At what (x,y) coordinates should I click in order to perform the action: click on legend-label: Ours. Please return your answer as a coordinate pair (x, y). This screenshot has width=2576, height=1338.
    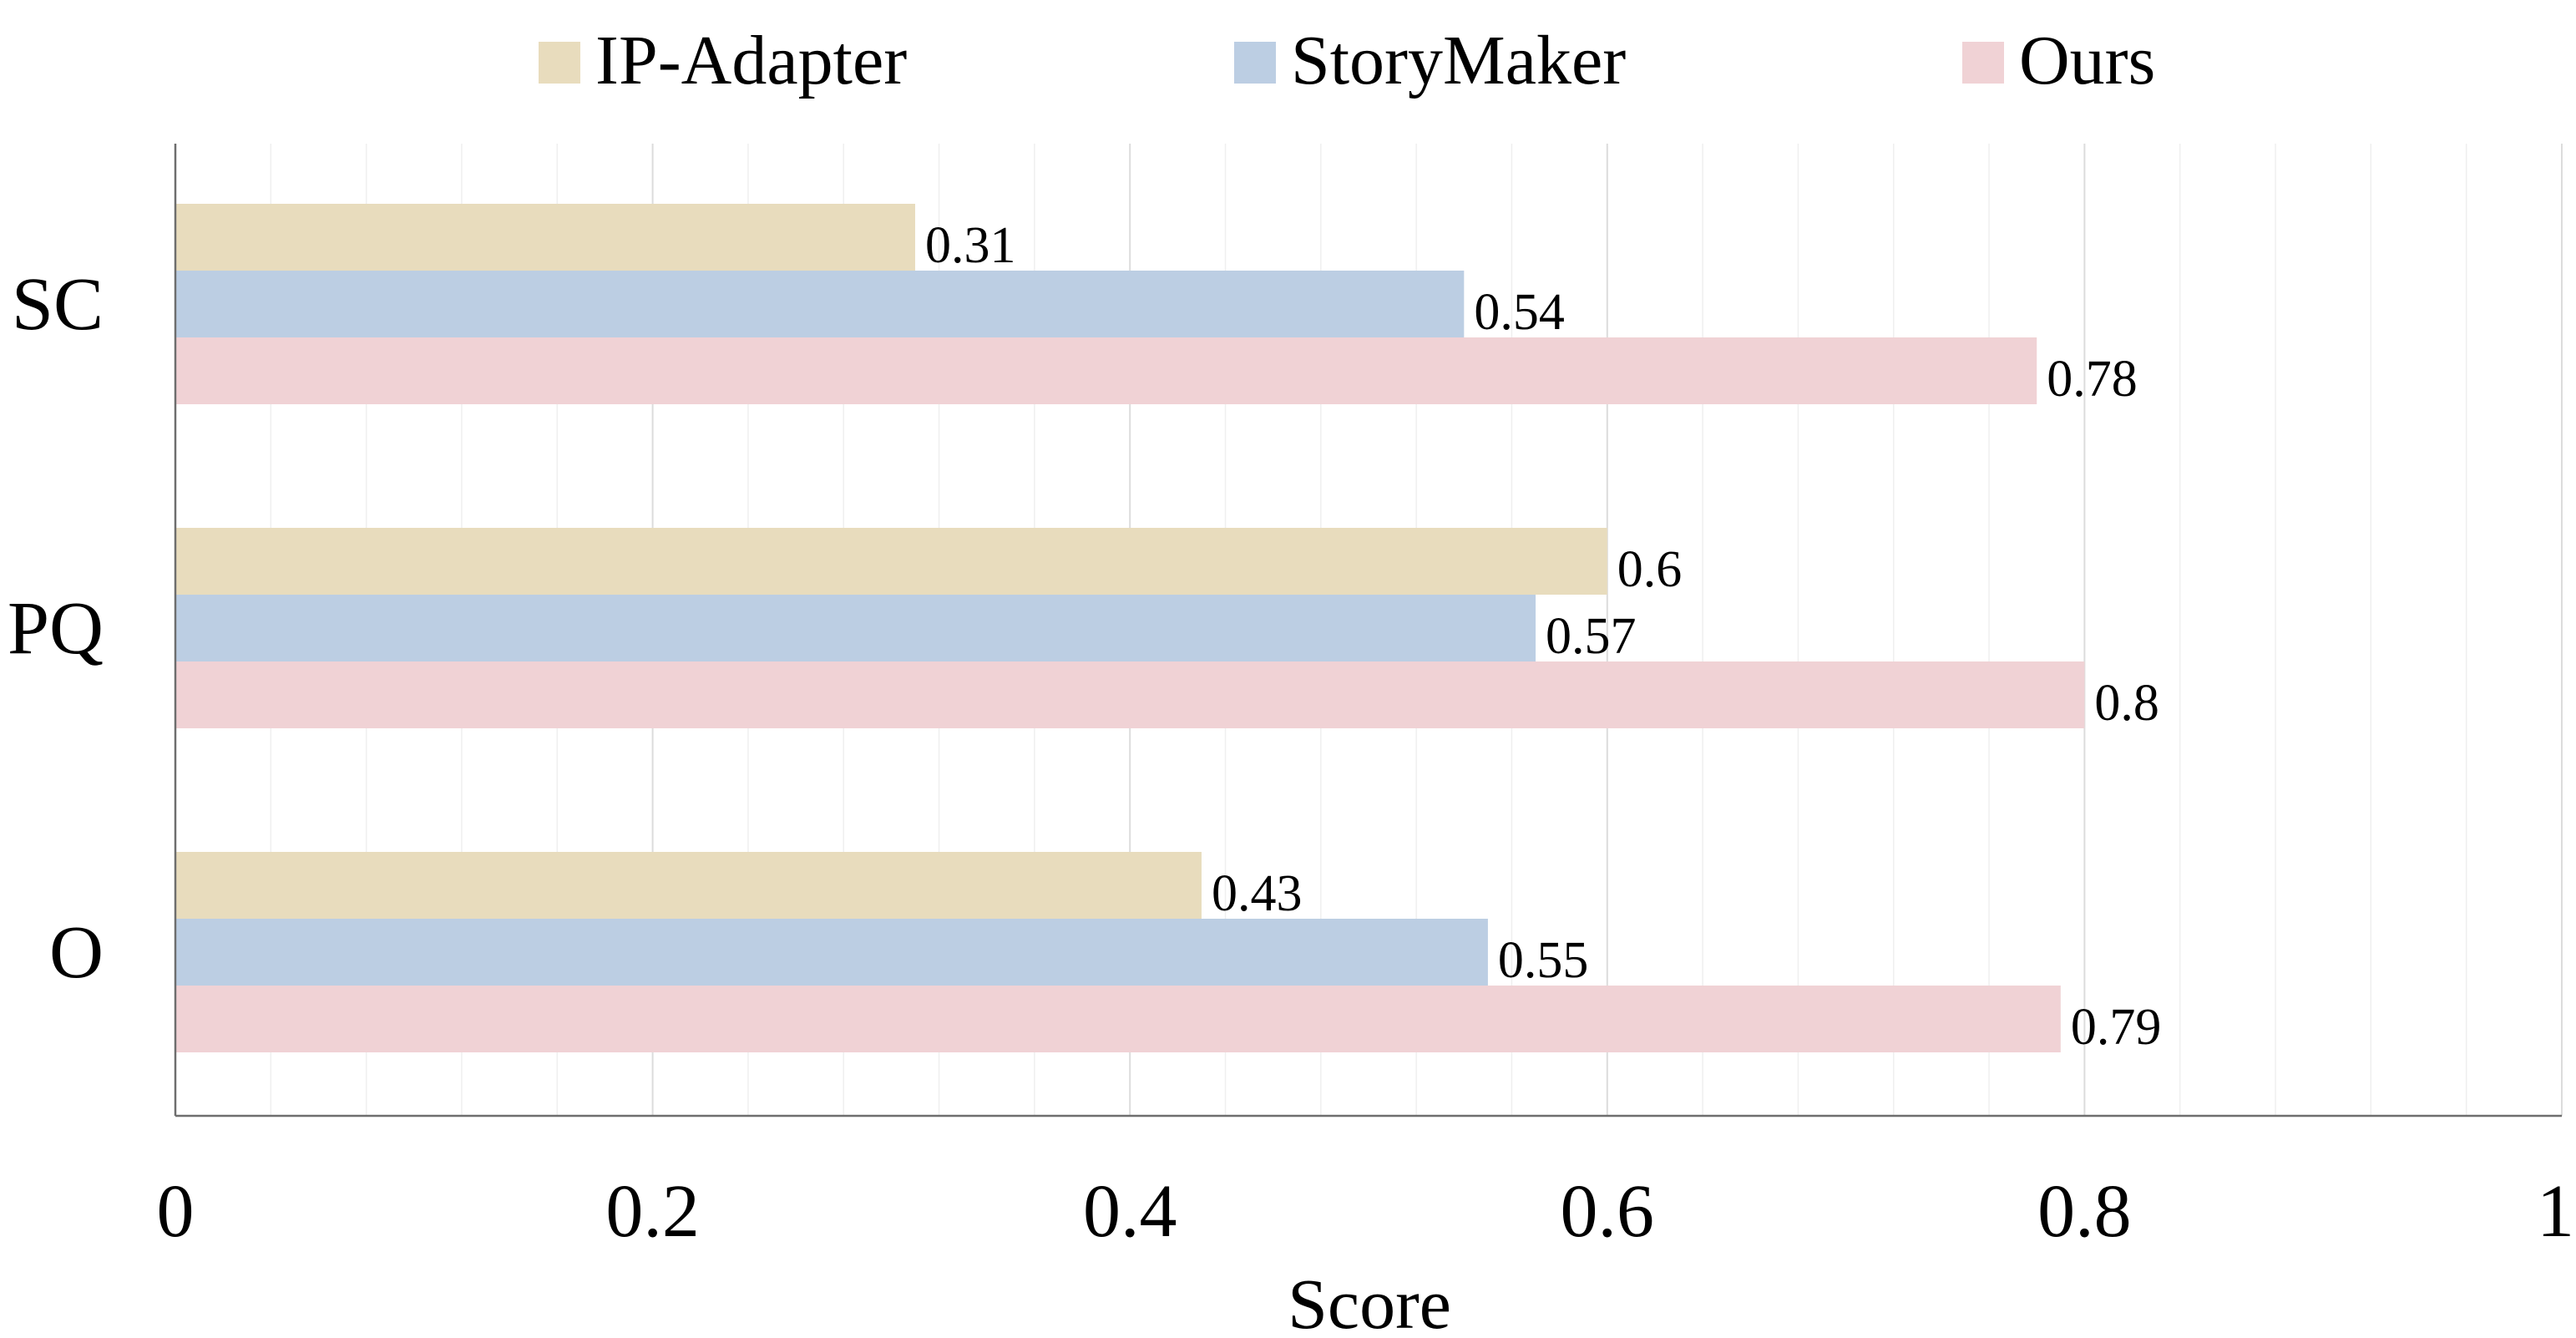
    Looking at the image, I should click on (2087, 60).